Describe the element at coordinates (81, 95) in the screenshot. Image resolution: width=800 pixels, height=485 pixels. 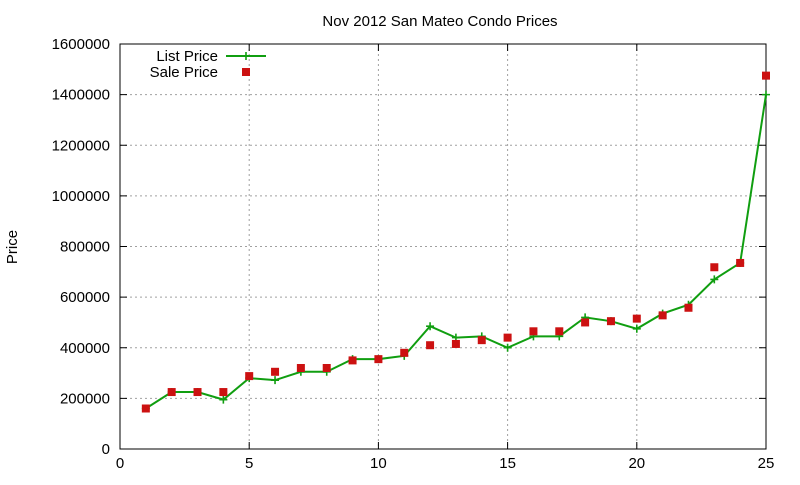
I see `y-tick-label: 1400000` at that location.